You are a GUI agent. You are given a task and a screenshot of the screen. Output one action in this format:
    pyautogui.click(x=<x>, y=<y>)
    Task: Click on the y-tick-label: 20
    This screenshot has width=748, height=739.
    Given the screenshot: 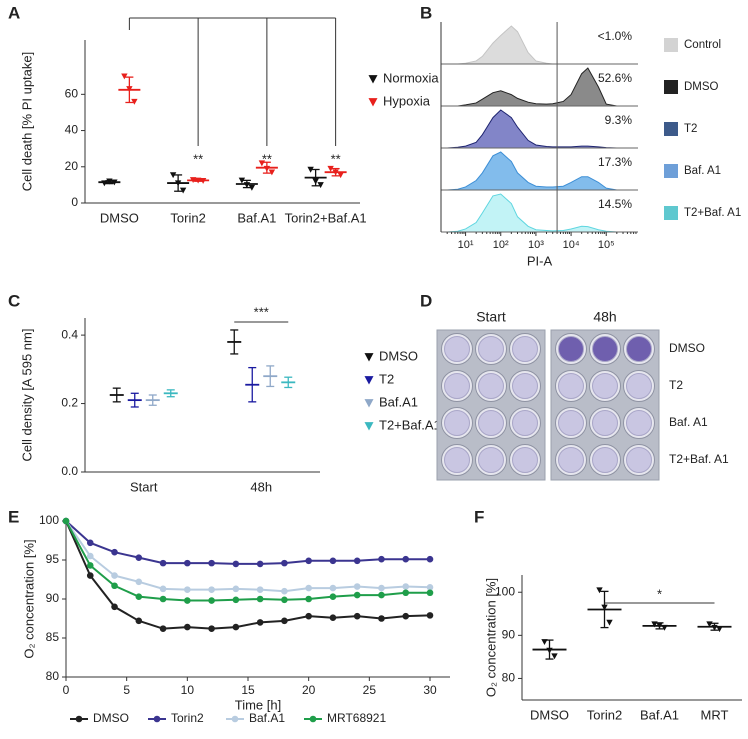 What is the action you would take?
    pyautogui.click(x=72, y=166)
    